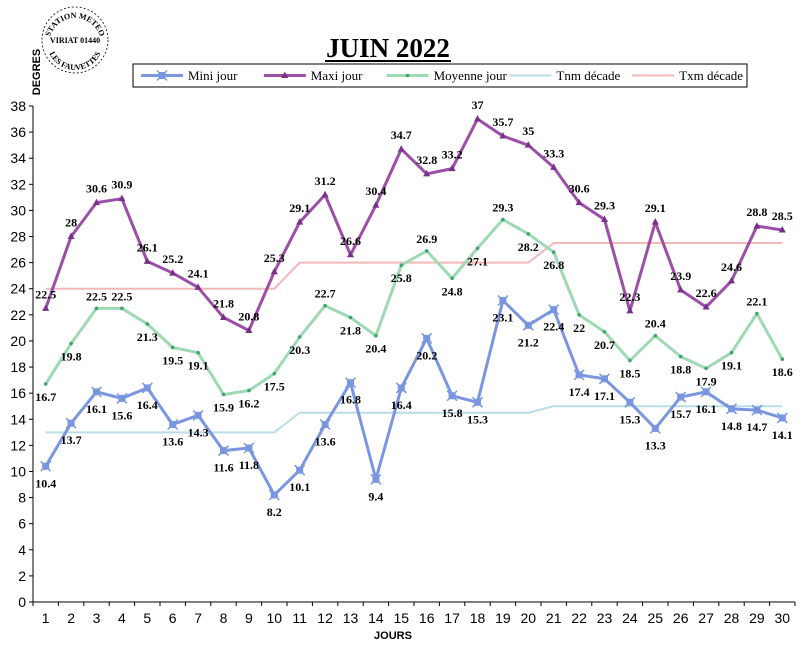 The height and width of the screenshot is (651, 801). Describe the element at coordinates (74, 24) in the screenshot. I see `stamp-text-top: STATION METEO` at that location.